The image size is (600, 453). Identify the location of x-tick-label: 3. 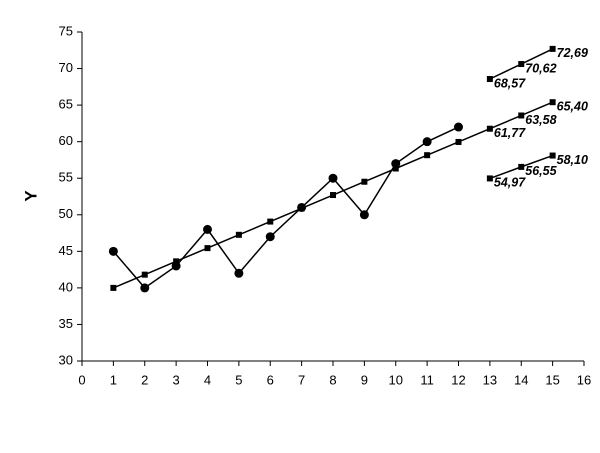
(176, 379).